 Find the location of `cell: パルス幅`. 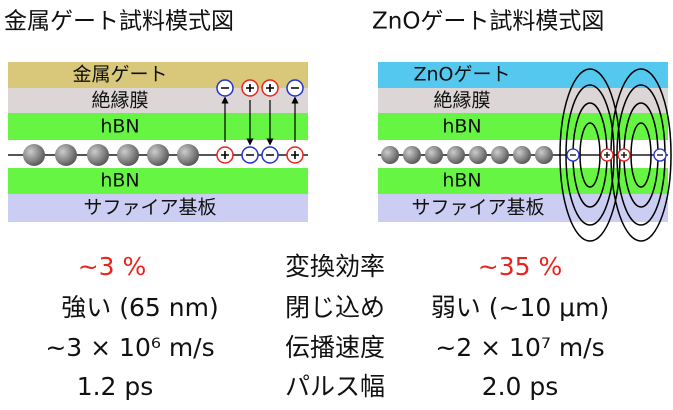

cell: パルス幅 is located at coordinates (335, 386).